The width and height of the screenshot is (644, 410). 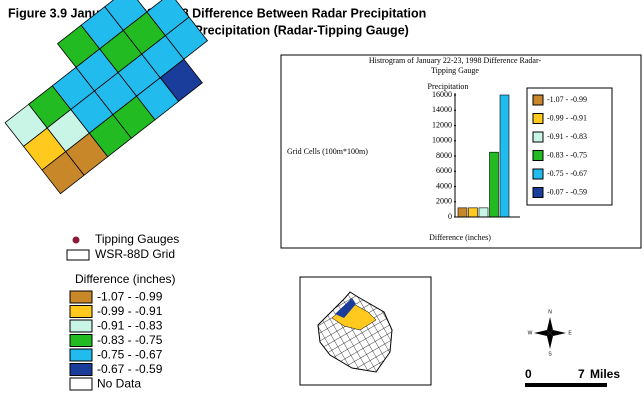 What do you see at coordinates (442, 124) in the screenshot?
I see `y-tick-label: 12000` at bounding box center [442, 124].